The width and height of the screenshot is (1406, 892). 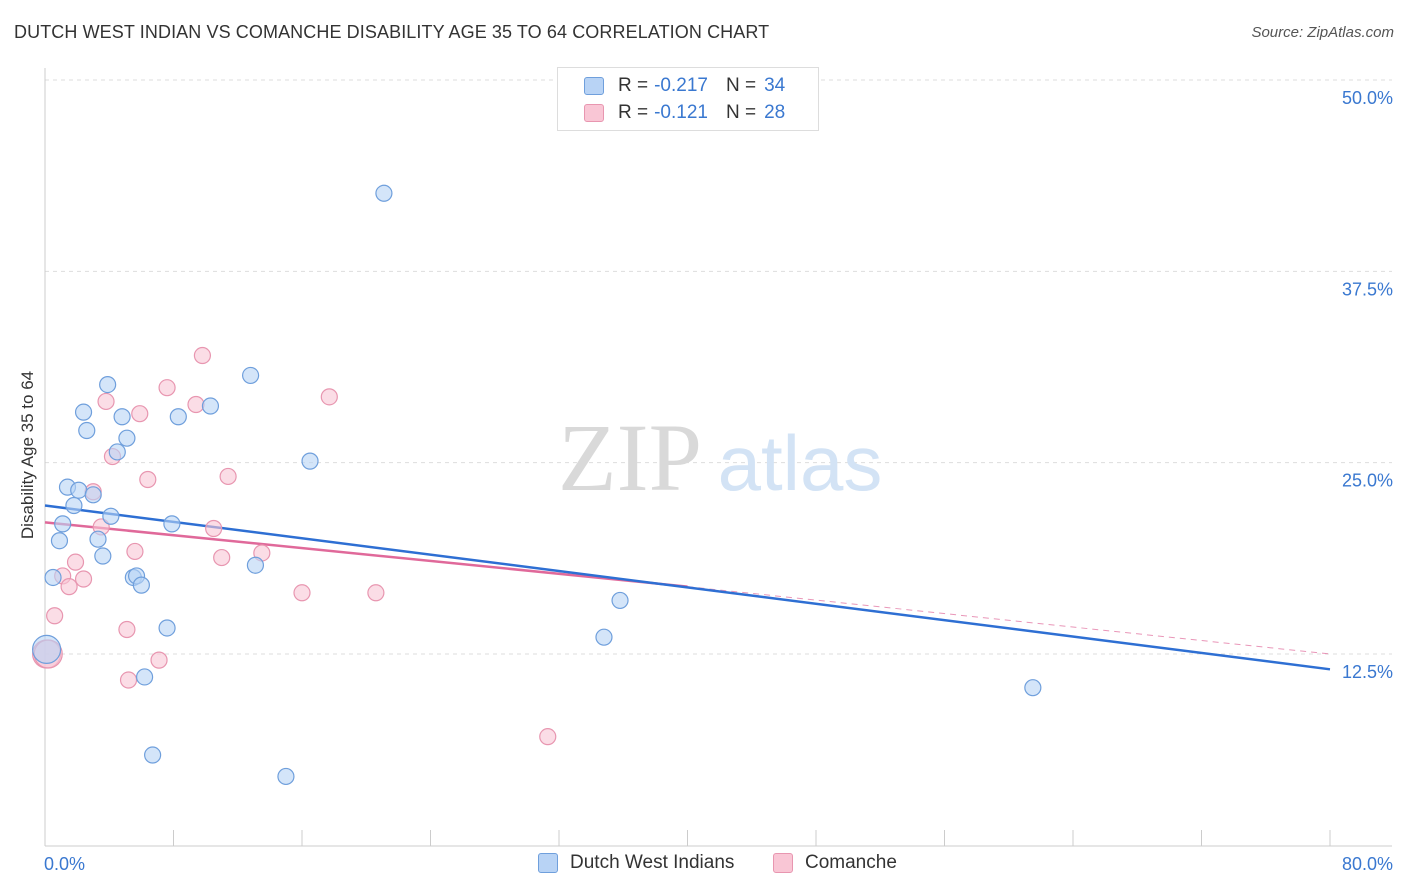 I want to click on watermark-zip: ZIP, so click(x=630, y=457).